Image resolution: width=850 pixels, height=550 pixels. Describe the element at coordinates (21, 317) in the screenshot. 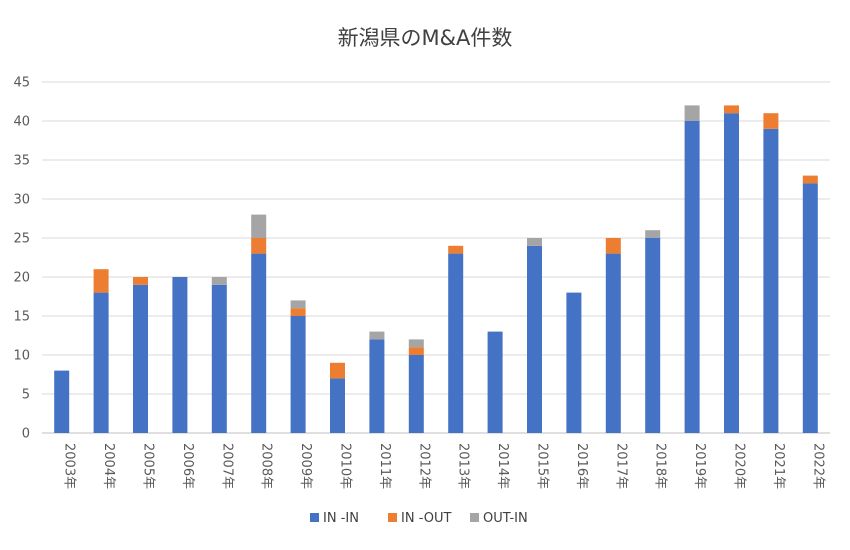

I see `y-tick-label: 15` at that location.